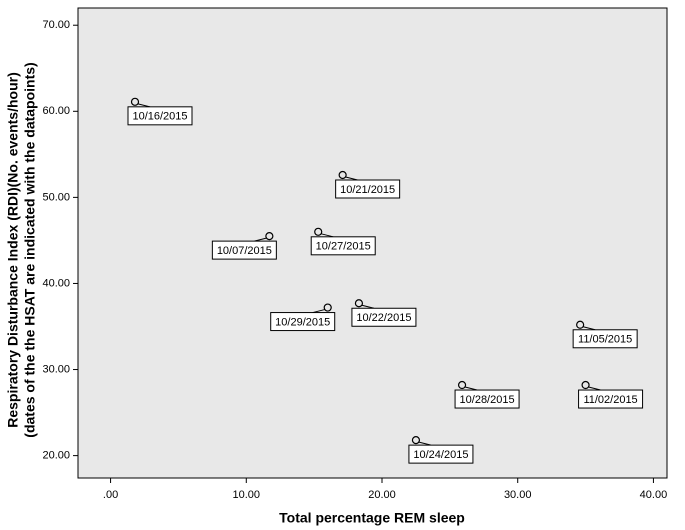 Image resolution: width=685 pixels, height=530 pixels. I want to click on point-label: 10/24/2015, so click(440, 455).